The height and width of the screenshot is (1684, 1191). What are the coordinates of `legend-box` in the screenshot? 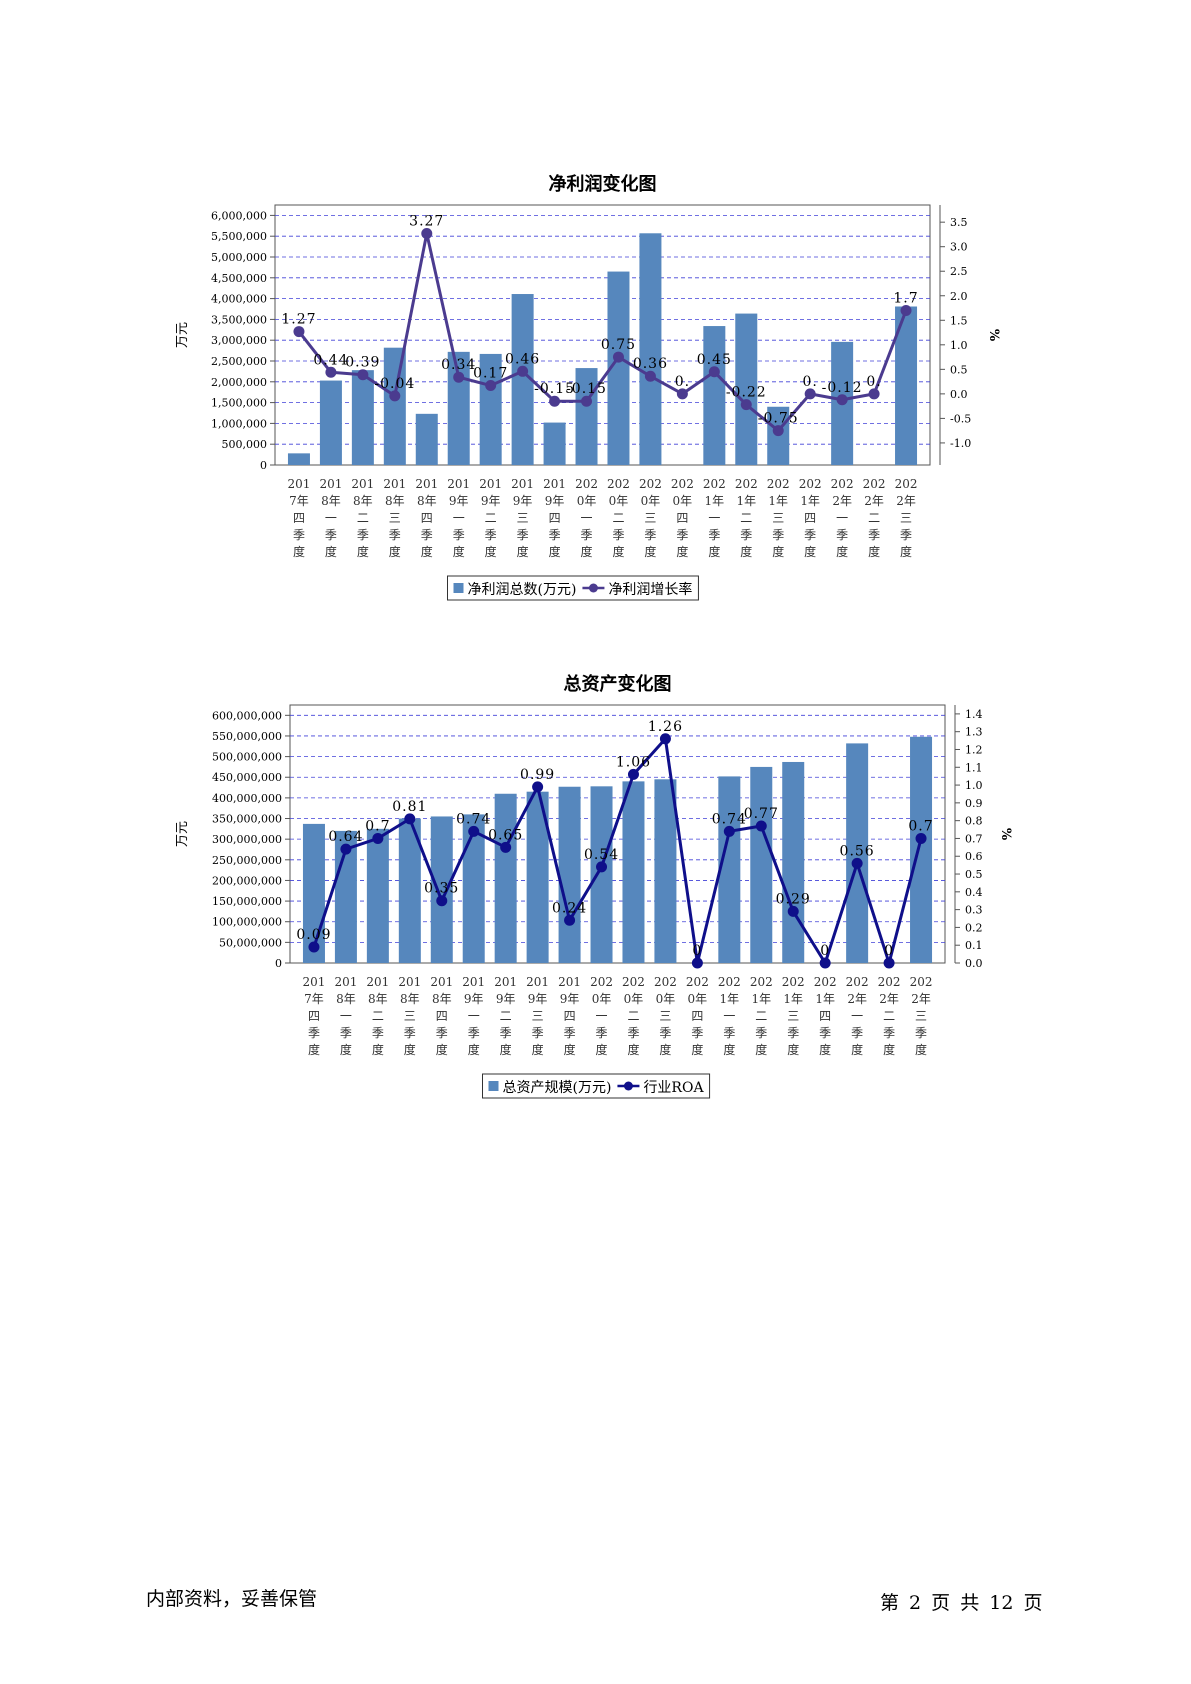 It's located at (596, 1086).